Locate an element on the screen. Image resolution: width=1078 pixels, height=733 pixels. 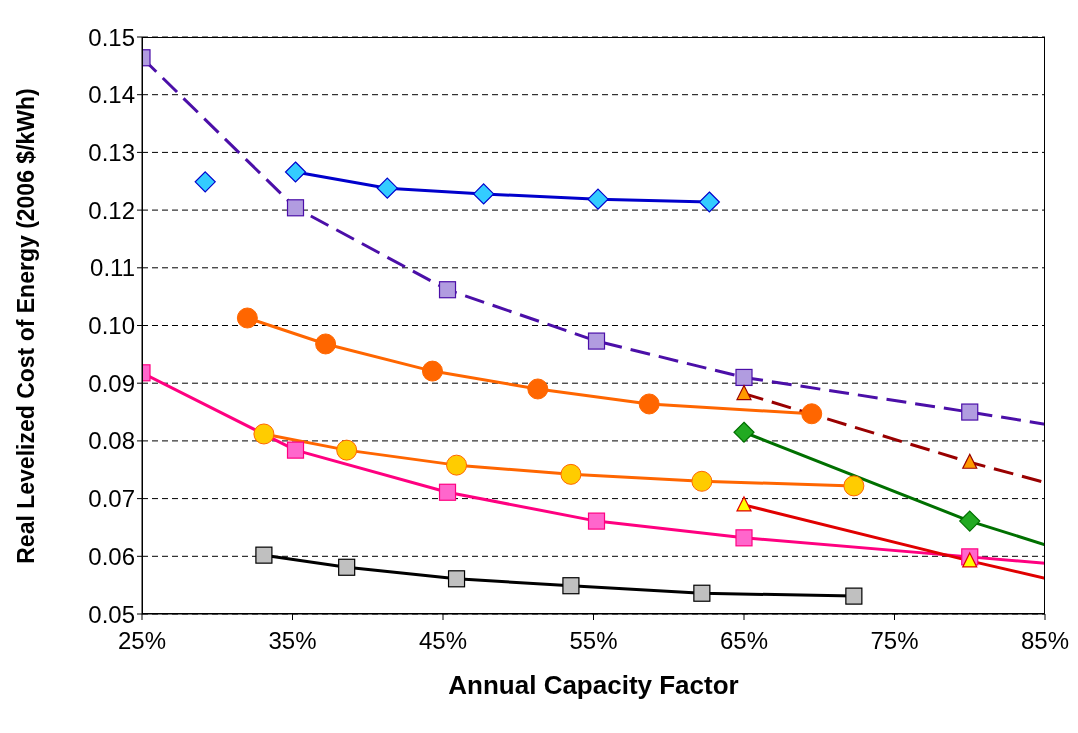
x-tick-label: 75% is located at coordinates (894, 641).